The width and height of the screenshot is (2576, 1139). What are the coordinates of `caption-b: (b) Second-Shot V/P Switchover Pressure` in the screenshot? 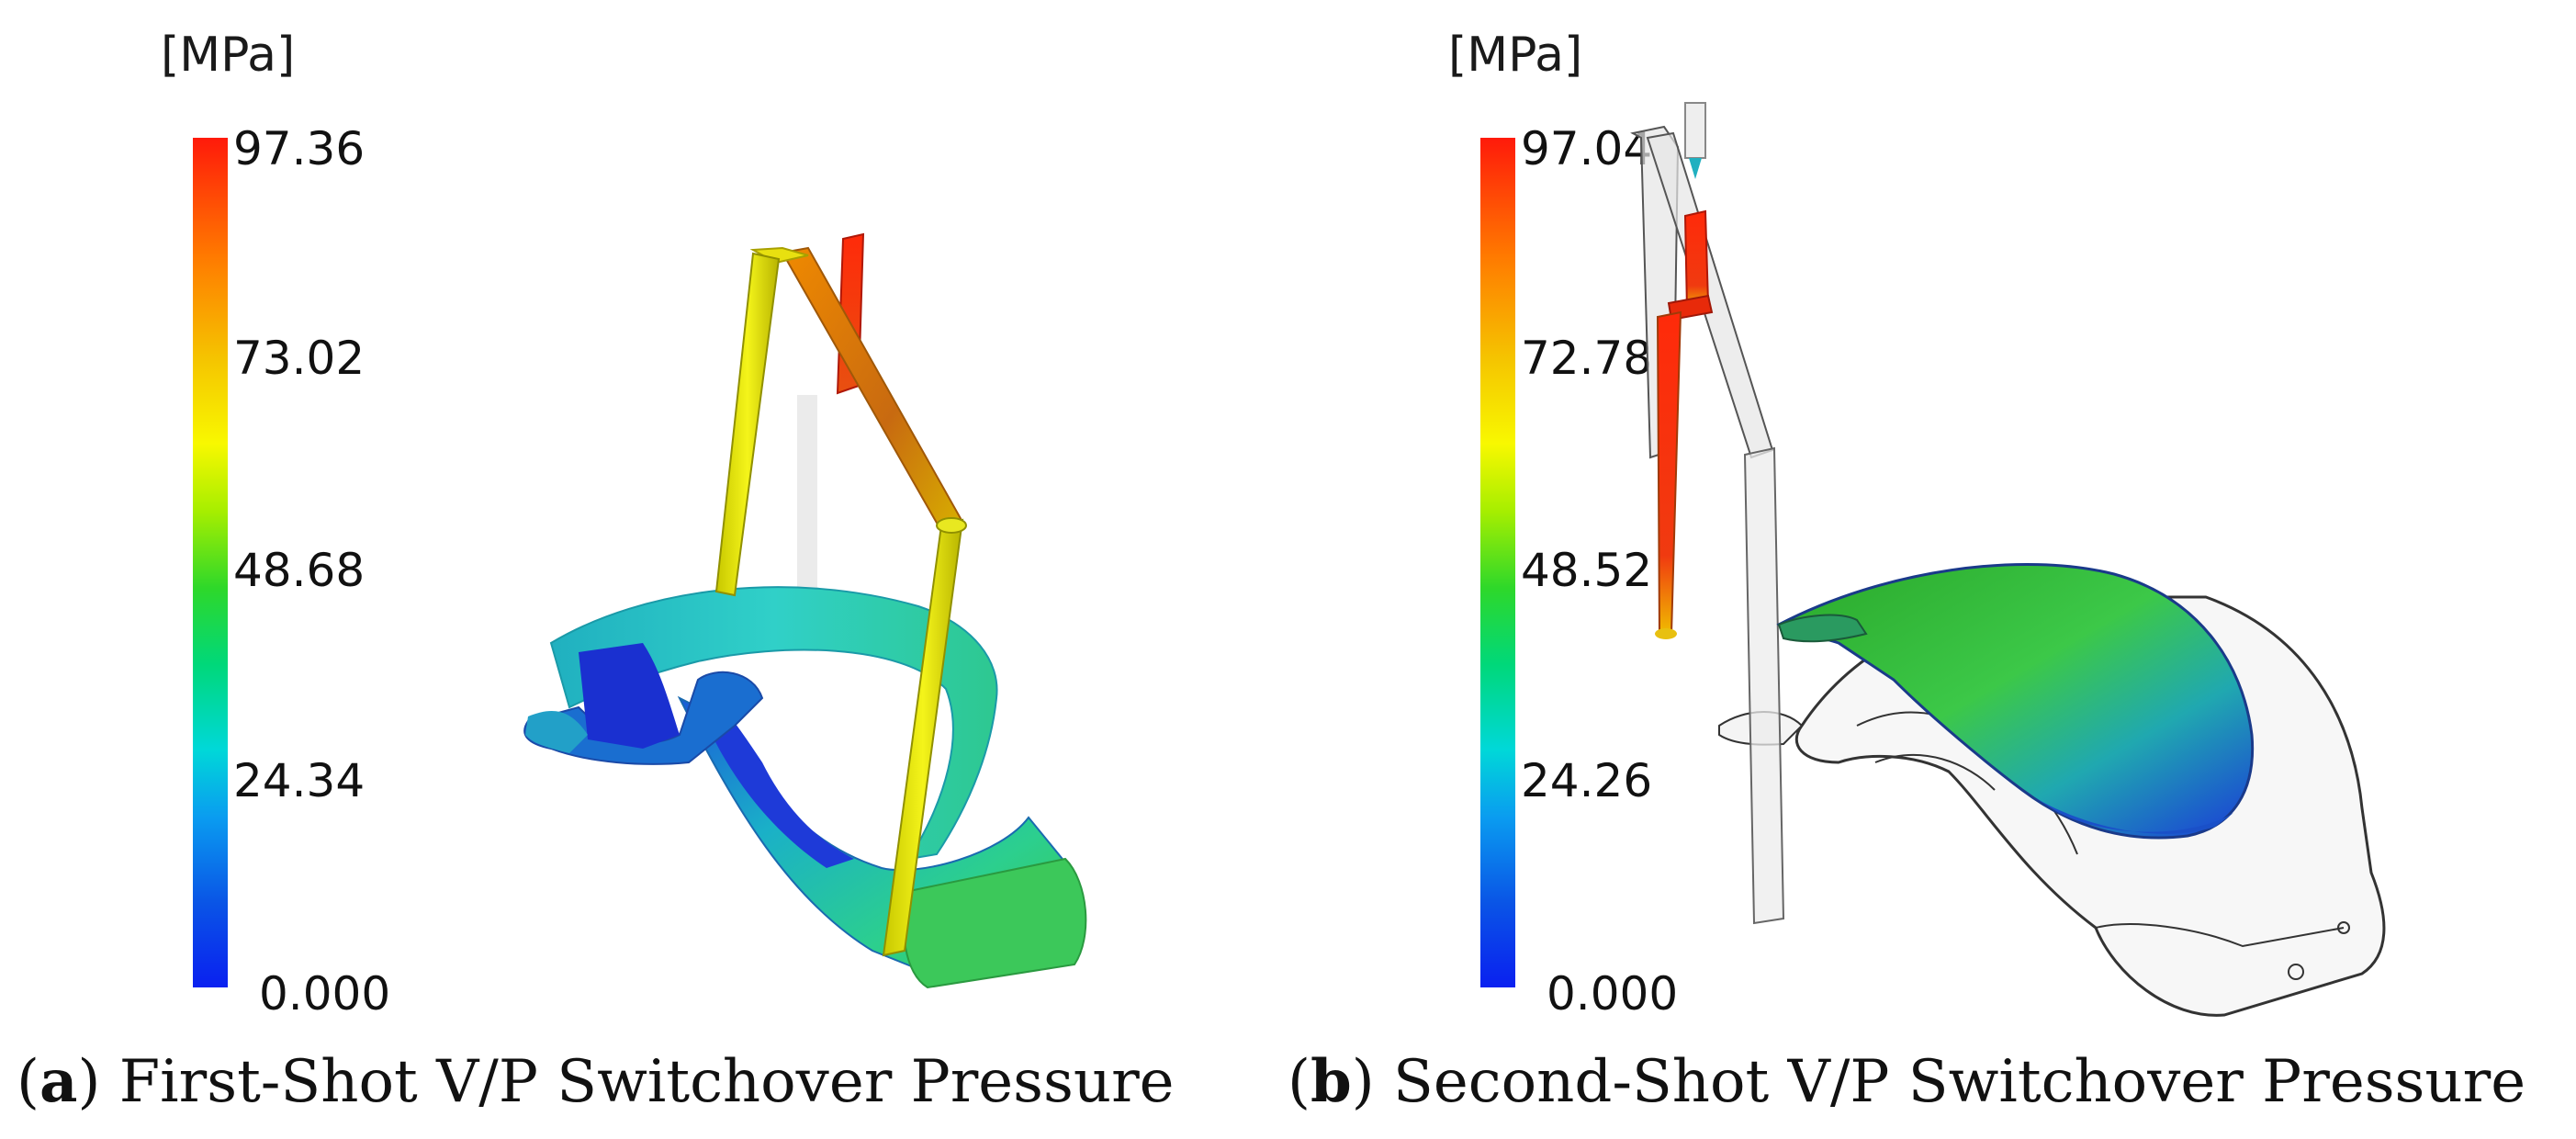 It's located at (1907, 1082).